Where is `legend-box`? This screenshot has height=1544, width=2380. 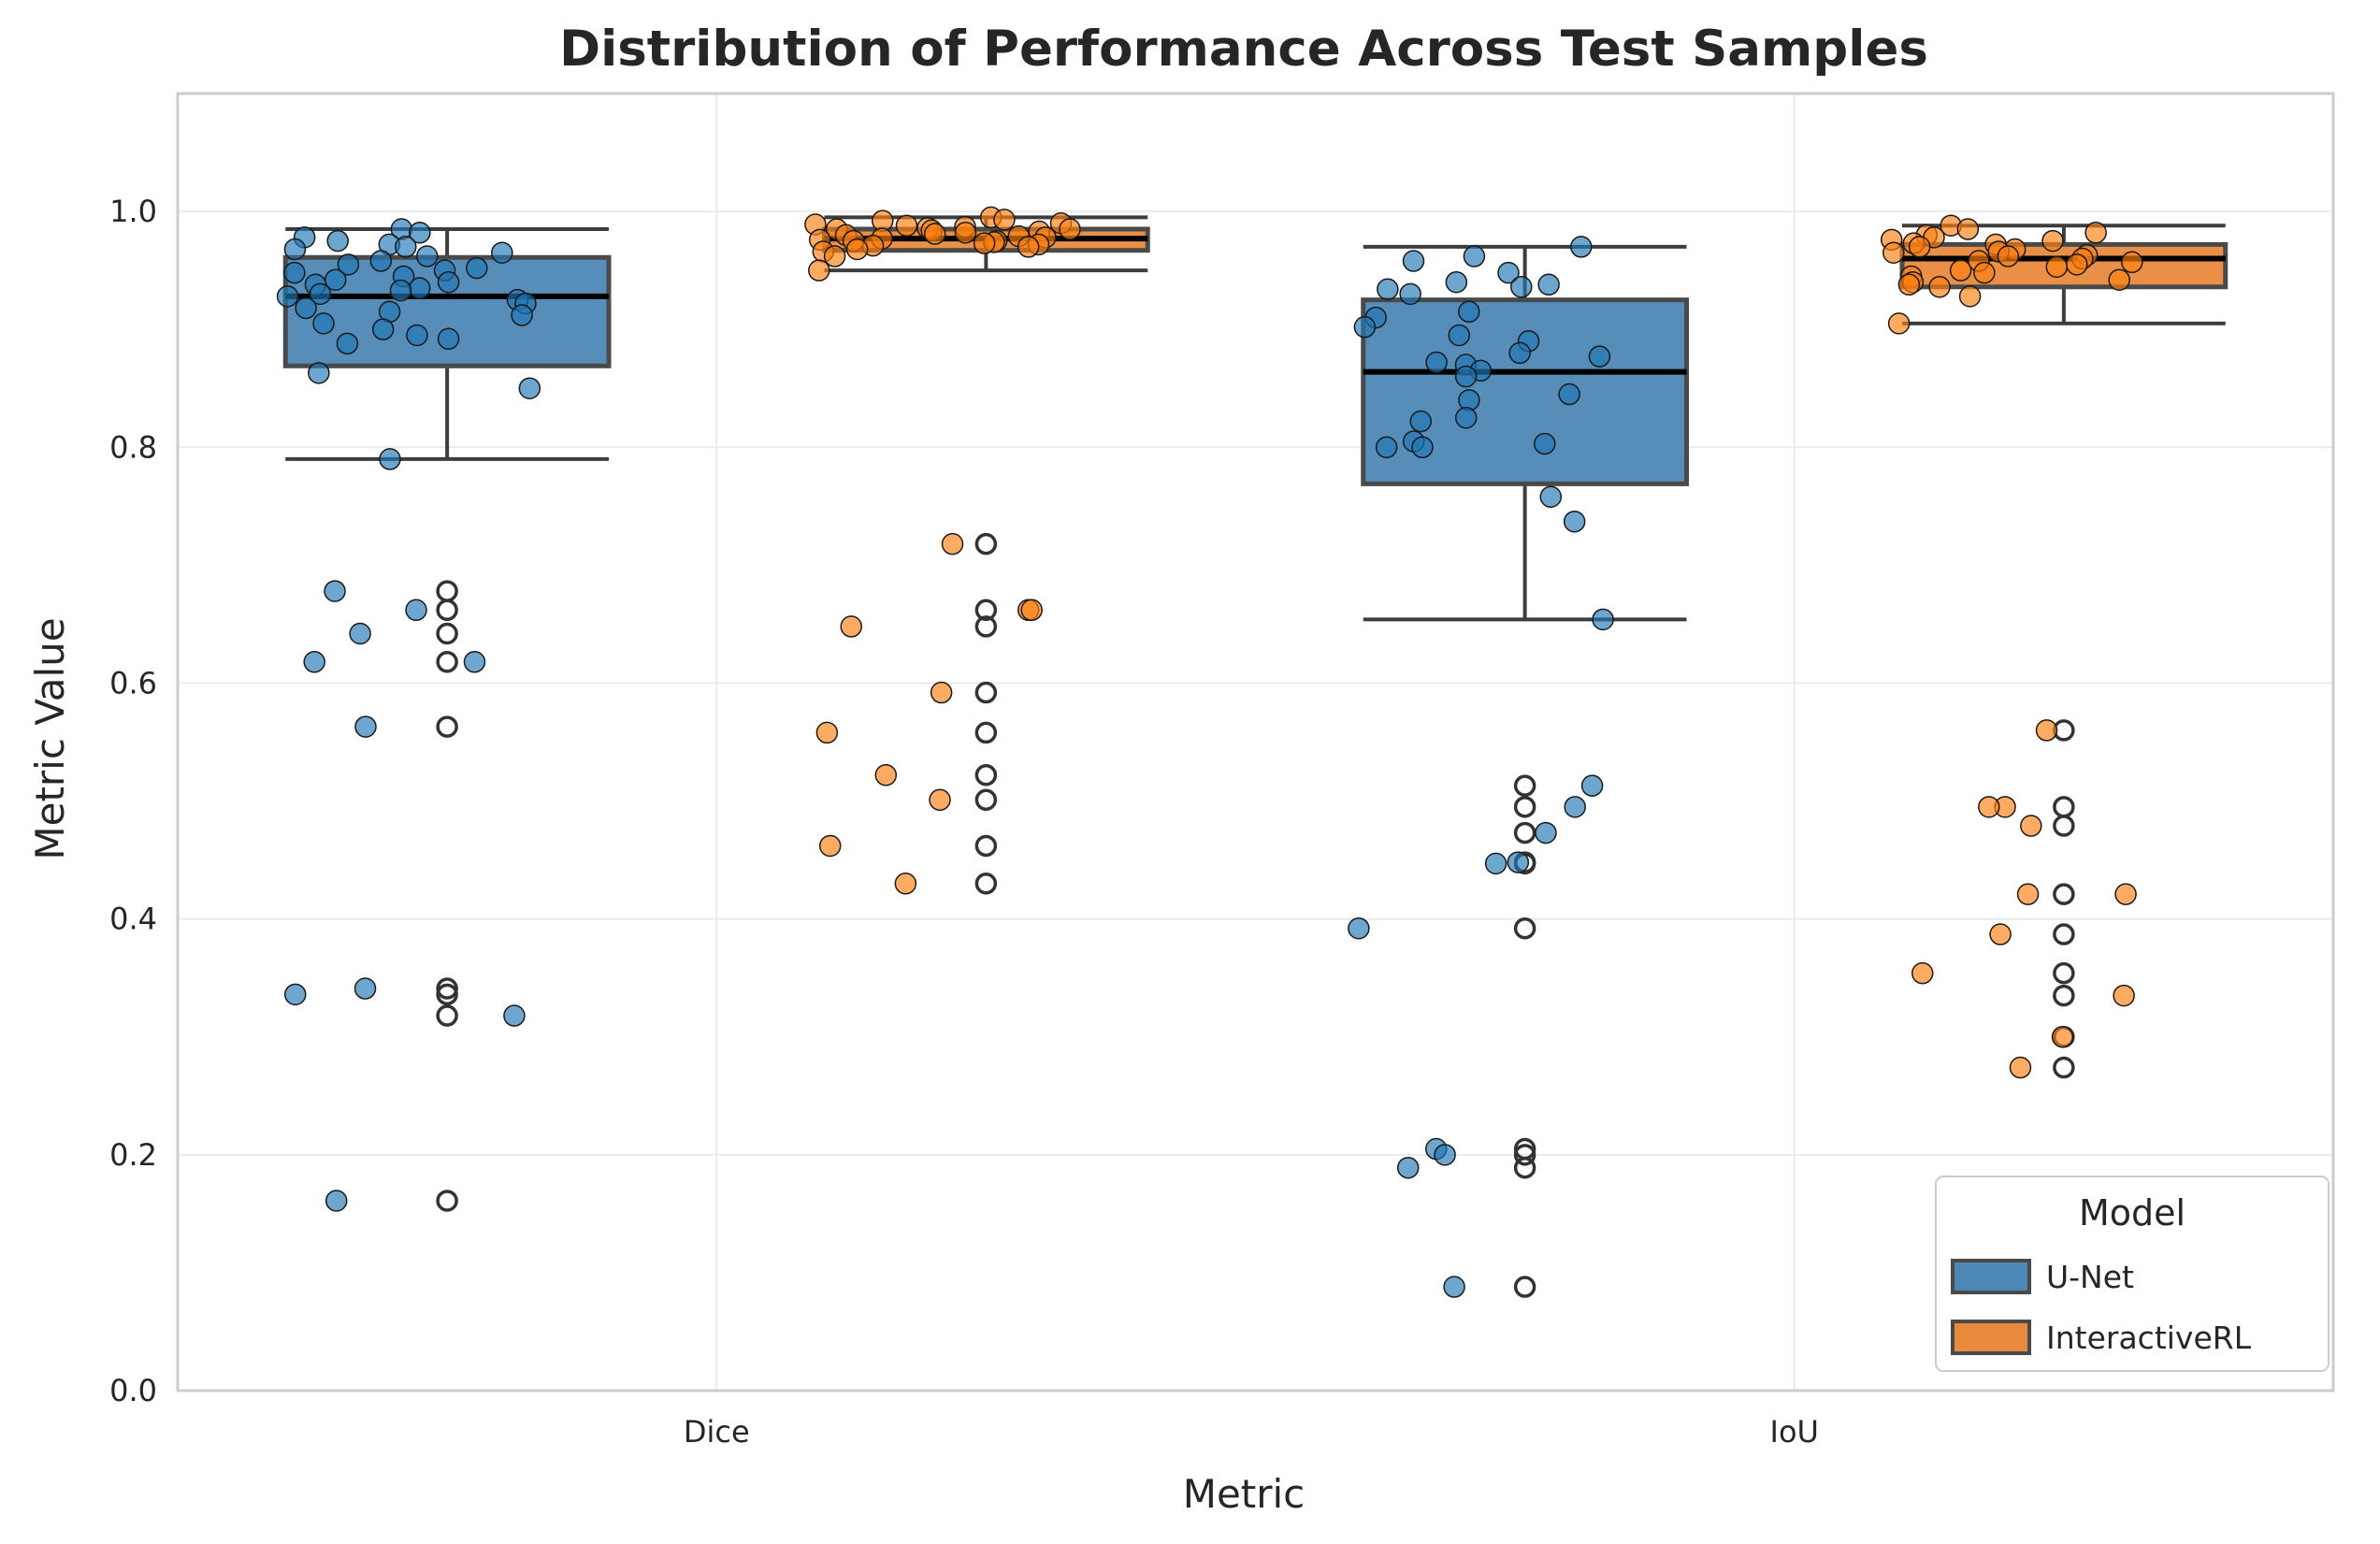
legend-box is located at coordinates (2132, 1274).